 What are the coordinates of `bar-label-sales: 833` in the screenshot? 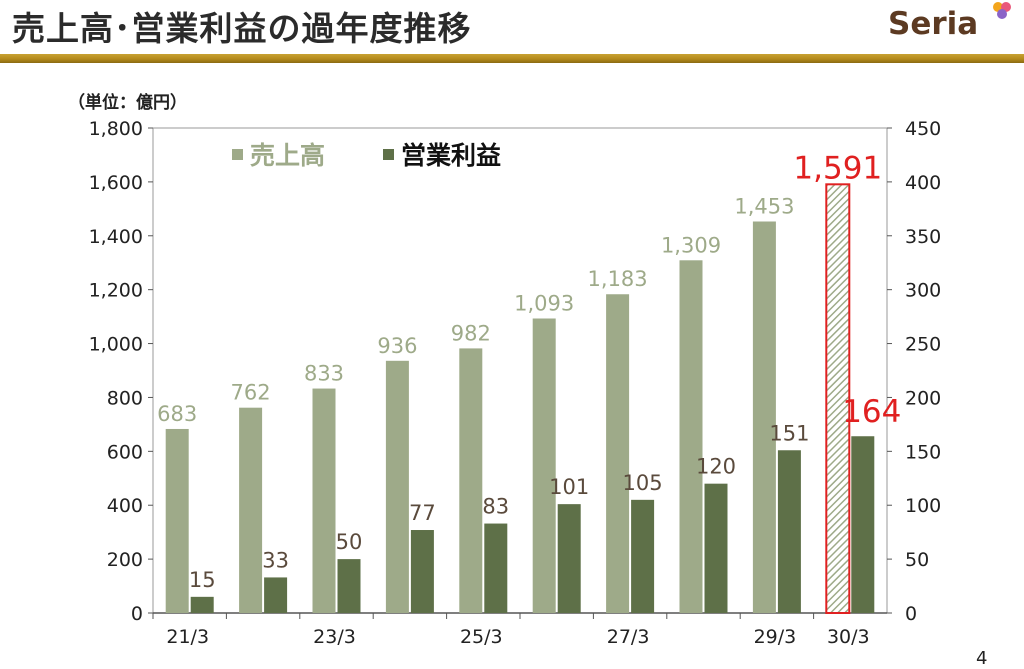 It's located at (324, 374).